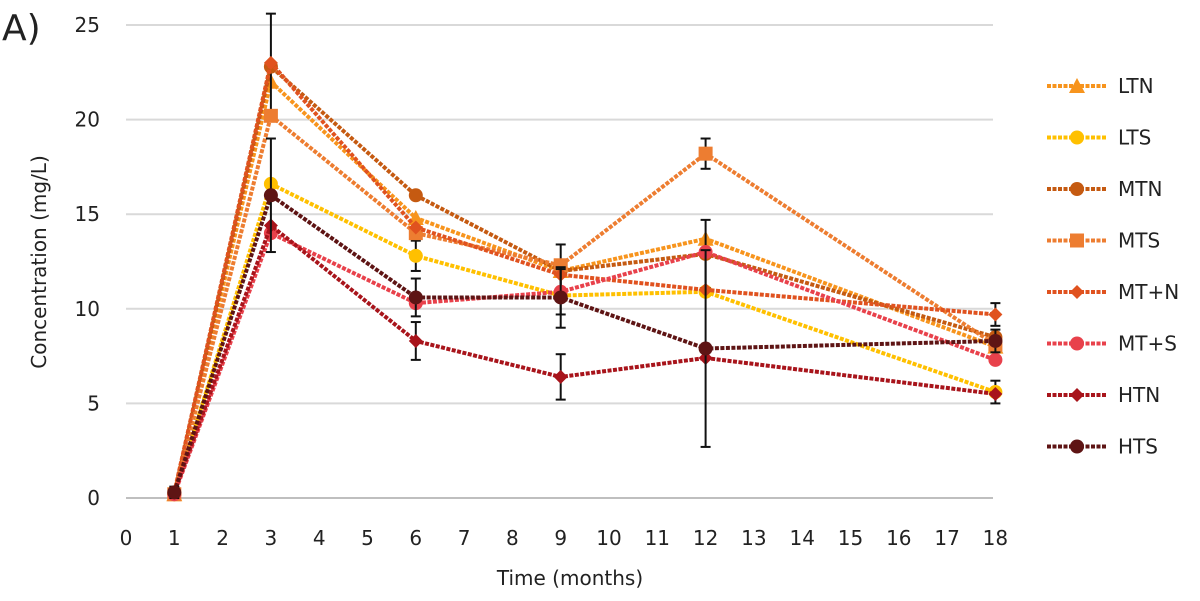  Describe the element at coordinates (1102, 447) in the screenshot. I see `legend-item-hts: HTS` at that location.